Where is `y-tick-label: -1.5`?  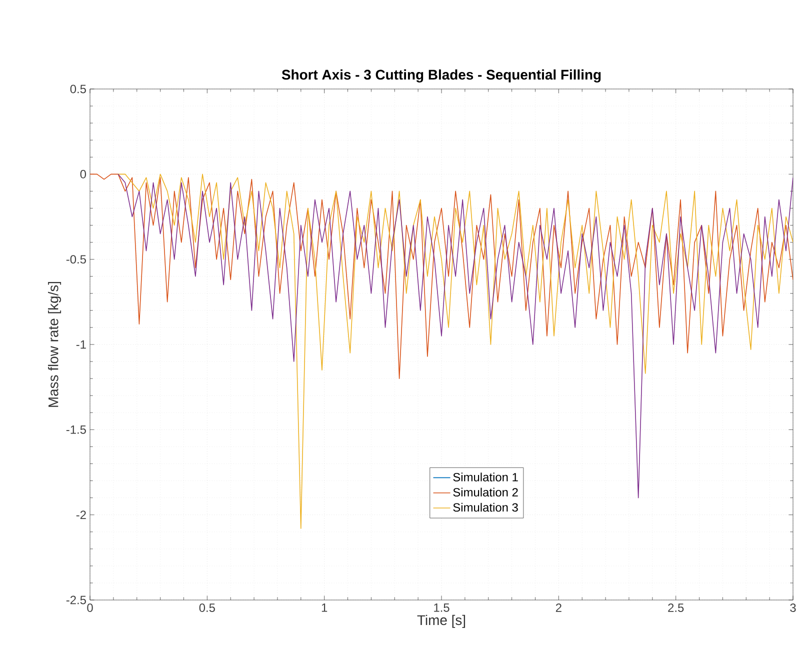 y-tick-label: -1.5 is located at coordinates (76, 430).